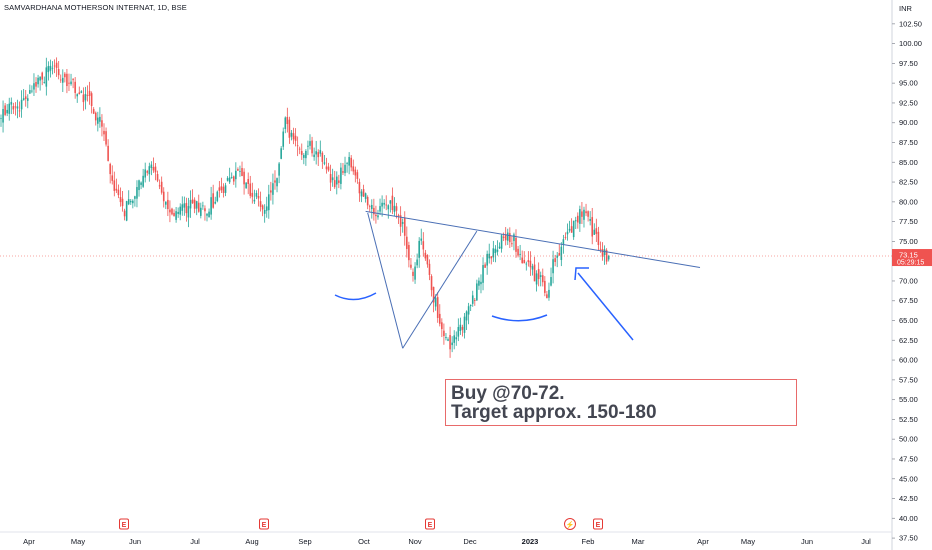 The image size is (932, 550). Describe the element at coordinates (264, 524) in the screenshot. I see `earnings-event-icon` at that location.